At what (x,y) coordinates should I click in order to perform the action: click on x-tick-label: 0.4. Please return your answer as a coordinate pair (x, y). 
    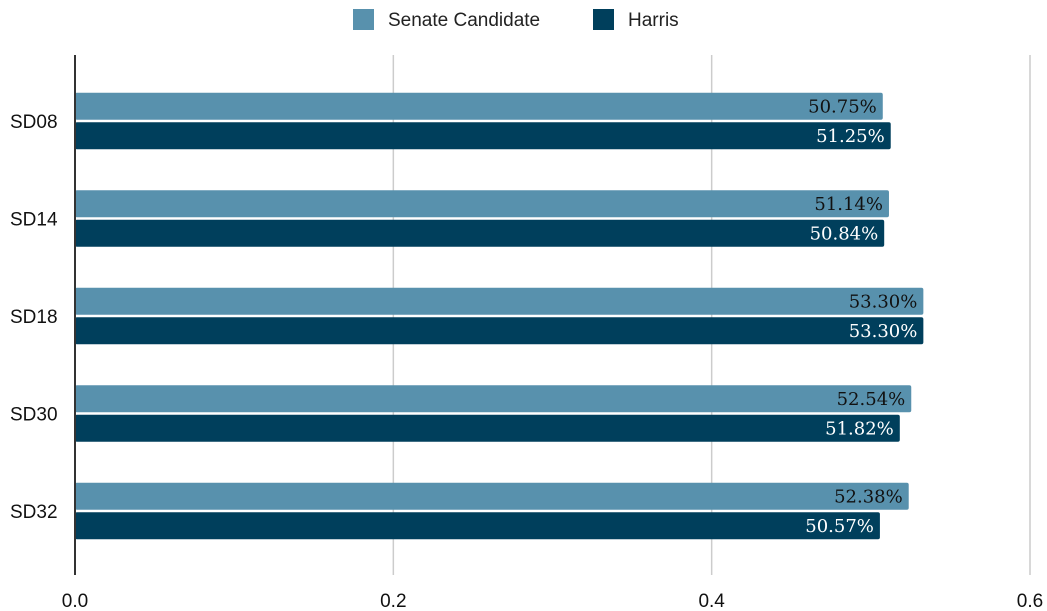
    Looking at the image, I should click on (711, 601).